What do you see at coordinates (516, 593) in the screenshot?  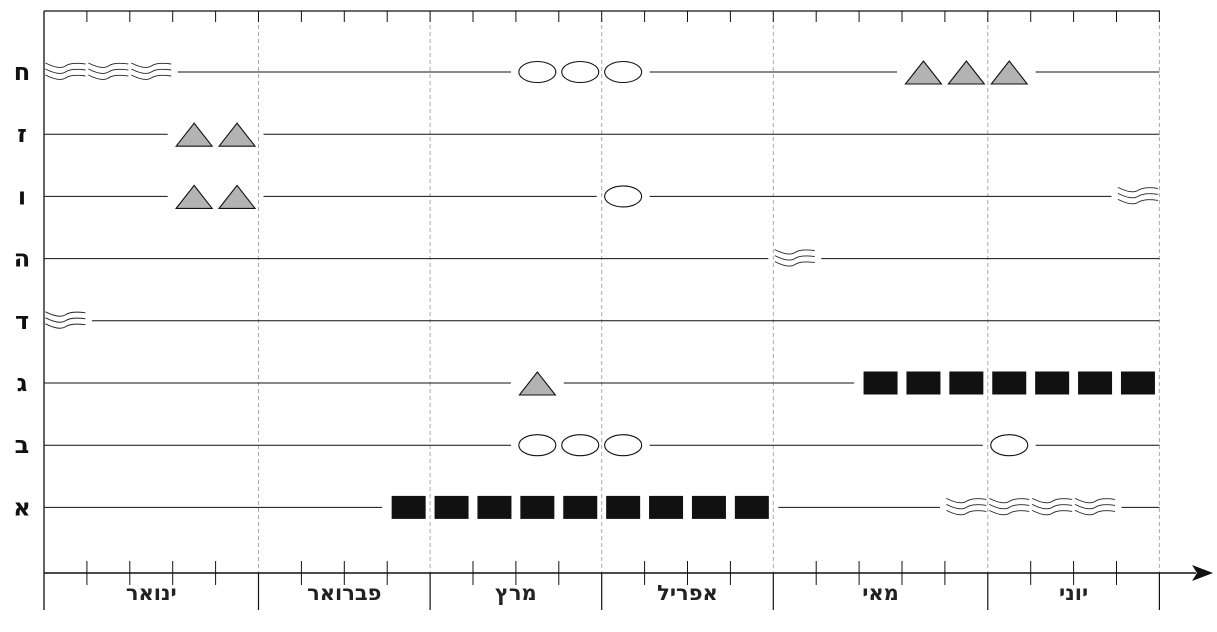 I see `month-label: מרץ` at bounding box center [516, 593].